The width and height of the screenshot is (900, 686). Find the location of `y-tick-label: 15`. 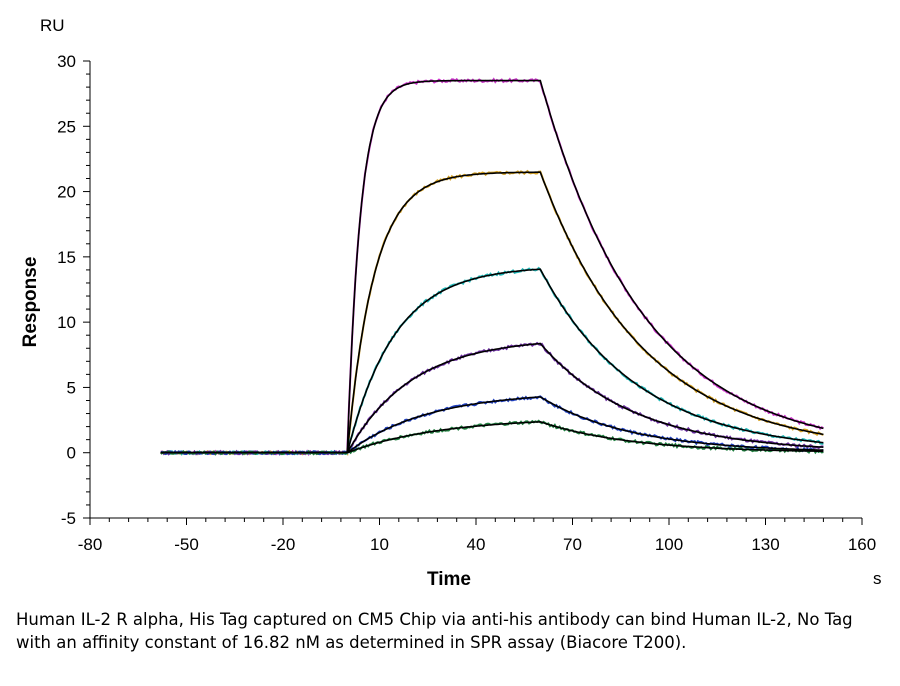

y-tick-label: 15 is located at coordinates (66, 257).